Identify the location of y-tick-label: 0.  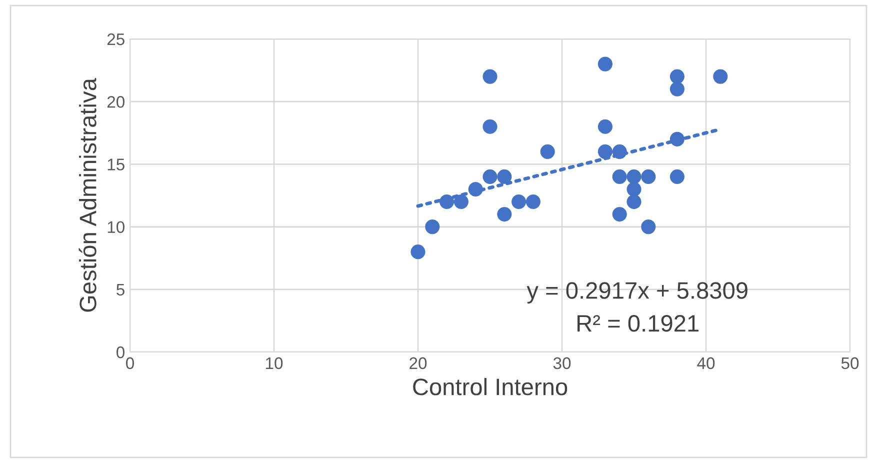
(120, 352).